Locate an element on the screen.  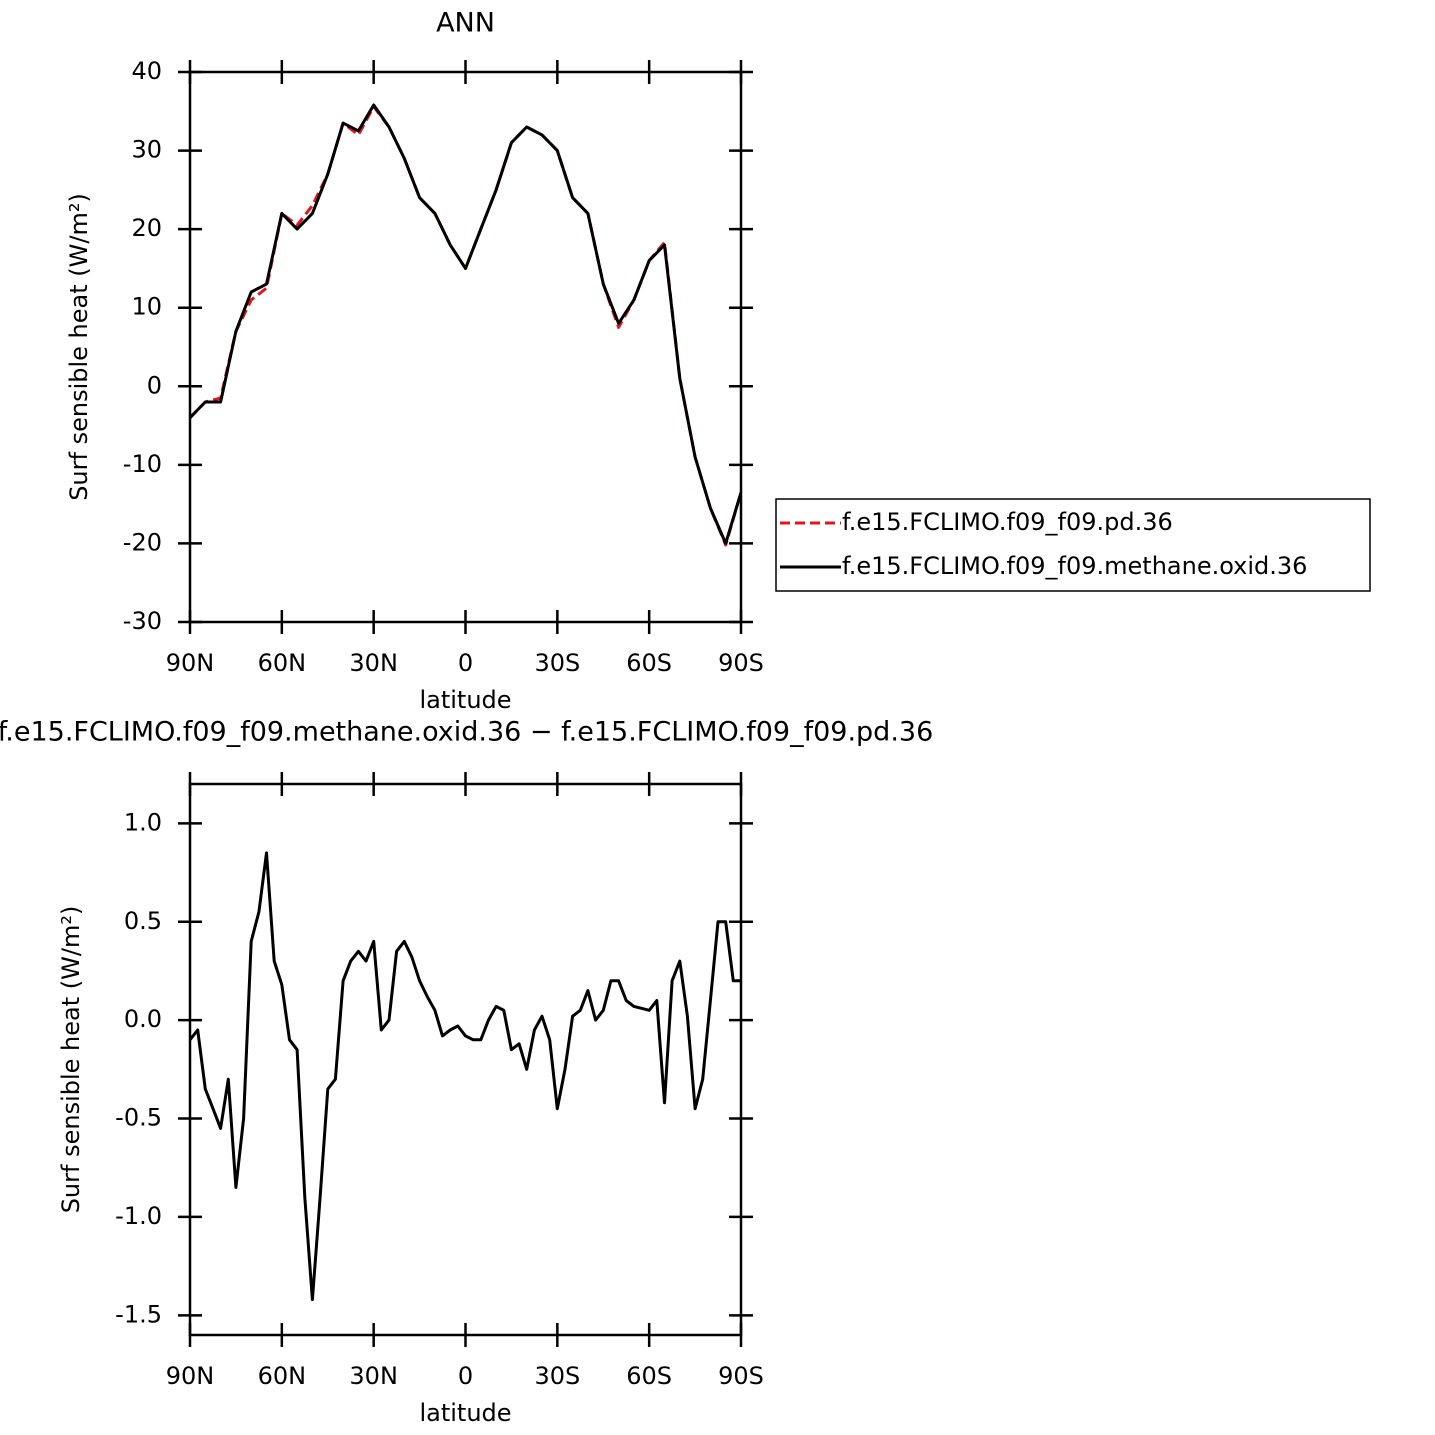
y-tick-label: 0 is located at coordinates (154, 385).